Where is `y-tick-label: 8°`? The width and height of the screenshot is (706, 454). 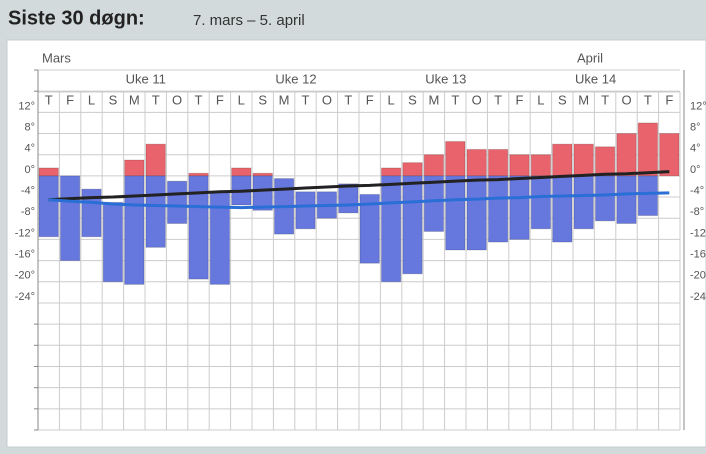
y-tick-label: 8° is located at coordinates (29, 127).